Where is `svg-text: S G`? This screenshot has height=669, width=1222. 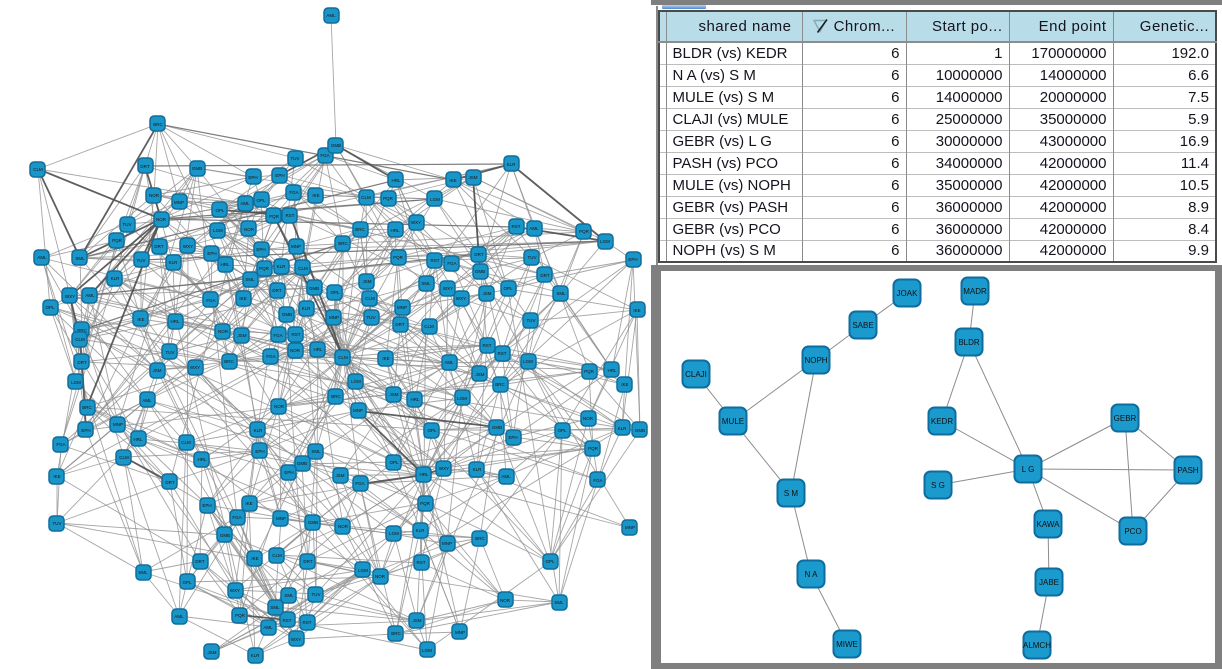 svg-text: S G is located at coordinates (938, 485).